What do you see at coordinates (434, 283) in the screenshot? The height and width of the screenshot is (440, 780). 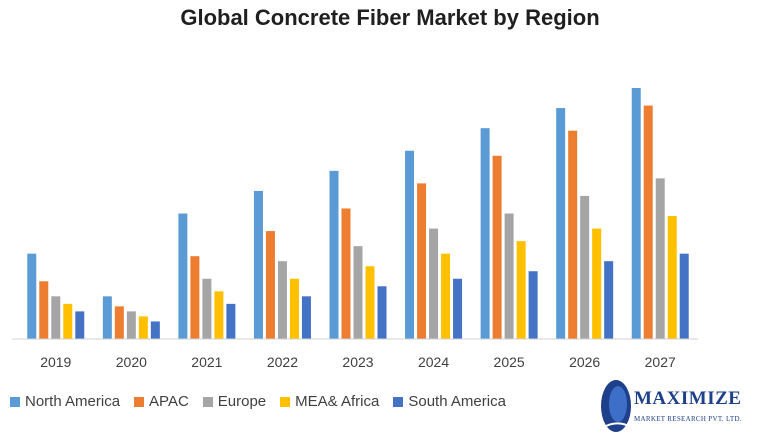 I see `bar-europe-2024` at bounding box center [434, 283].